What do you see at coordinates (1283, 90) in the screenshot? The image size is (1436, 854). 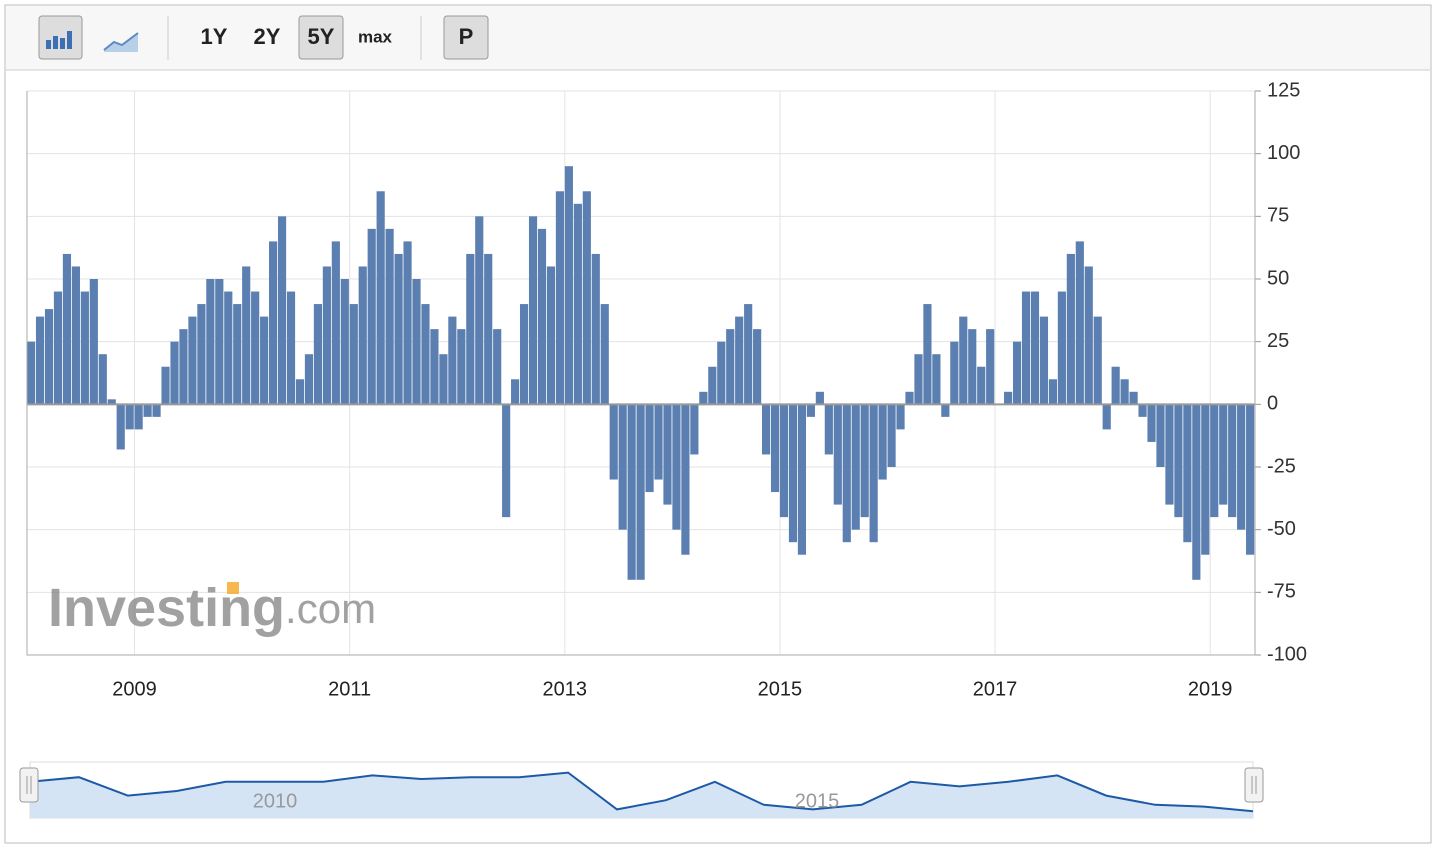 I see `y-tick-label: 125` at bounding box center [1283, 90].